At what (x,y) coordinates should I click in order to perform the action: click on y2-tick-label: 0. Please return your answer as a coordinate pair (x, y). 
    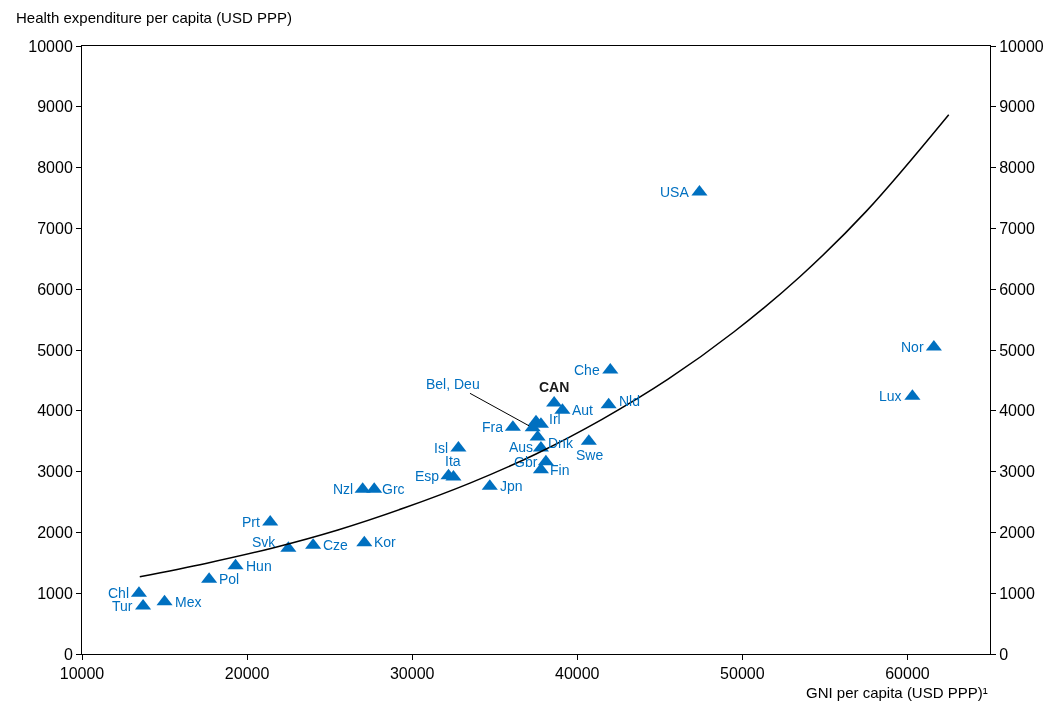
    Looking at the image, I should click on (1004, 654).